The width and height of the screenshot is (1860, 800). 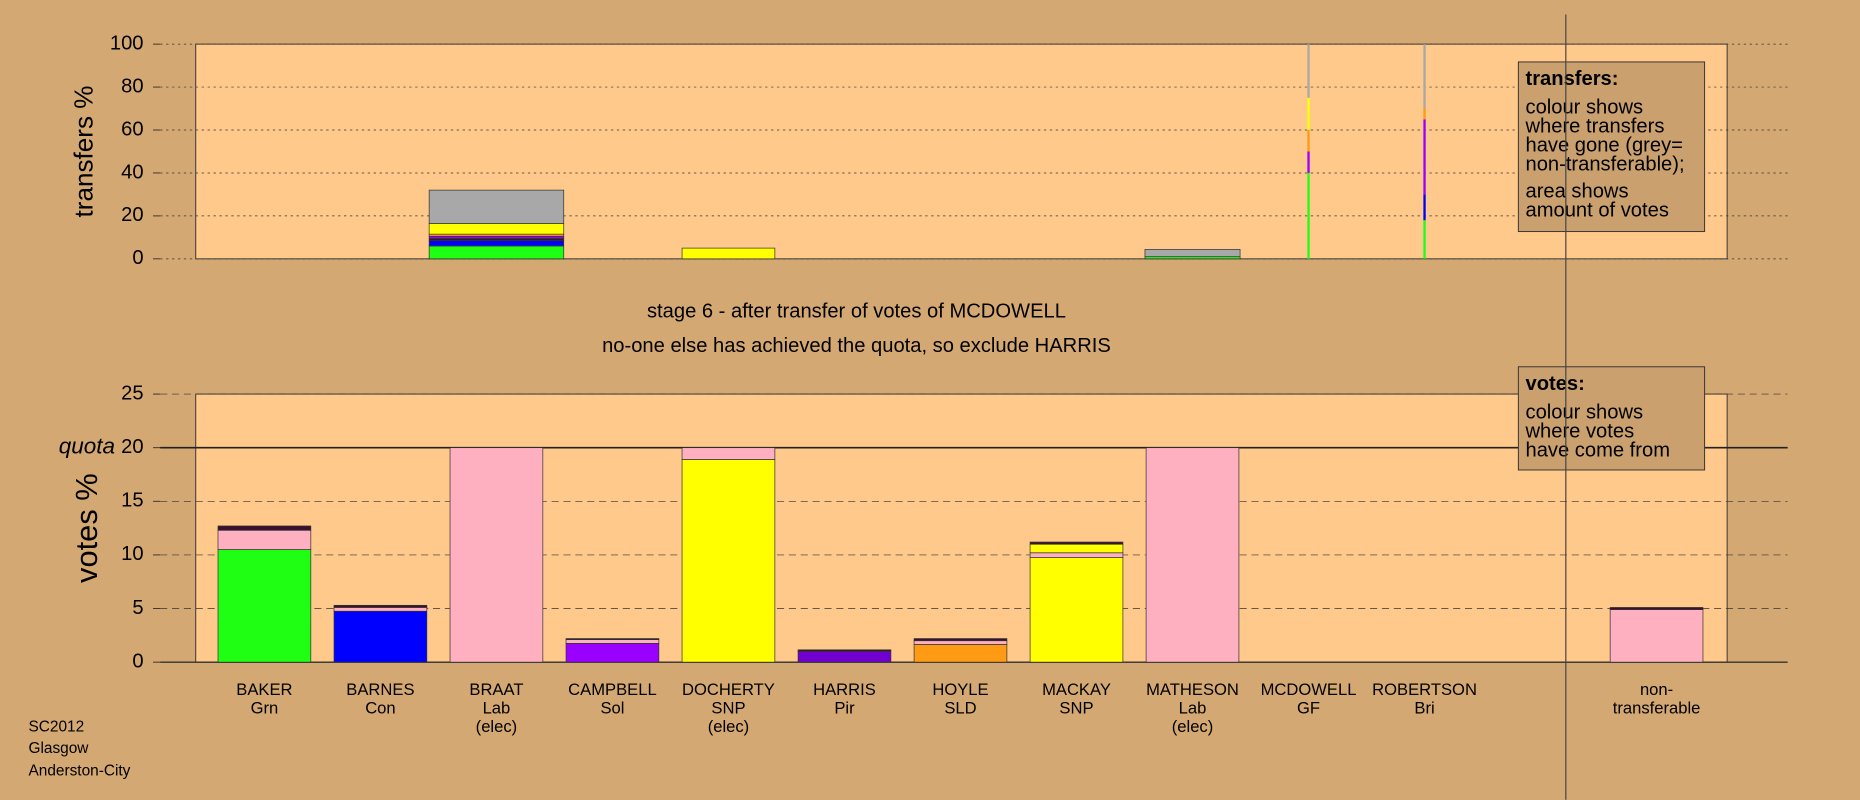 I want to click on footer-line: SC2012, so click(x=56, y=726).